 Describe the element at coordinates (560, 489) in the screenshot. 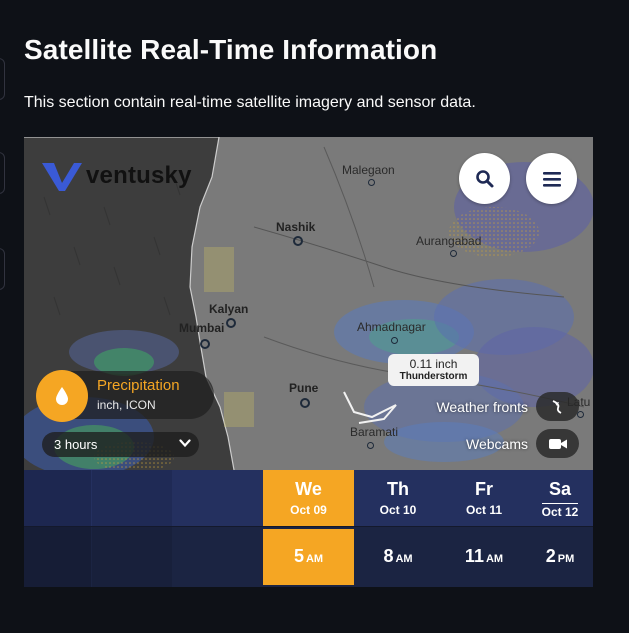

I see `day-name: Sa` at that location.